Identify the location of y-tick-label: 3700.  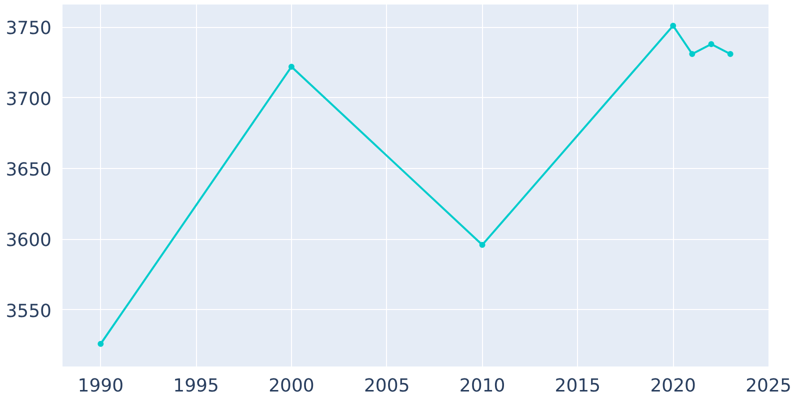
(29, 99).